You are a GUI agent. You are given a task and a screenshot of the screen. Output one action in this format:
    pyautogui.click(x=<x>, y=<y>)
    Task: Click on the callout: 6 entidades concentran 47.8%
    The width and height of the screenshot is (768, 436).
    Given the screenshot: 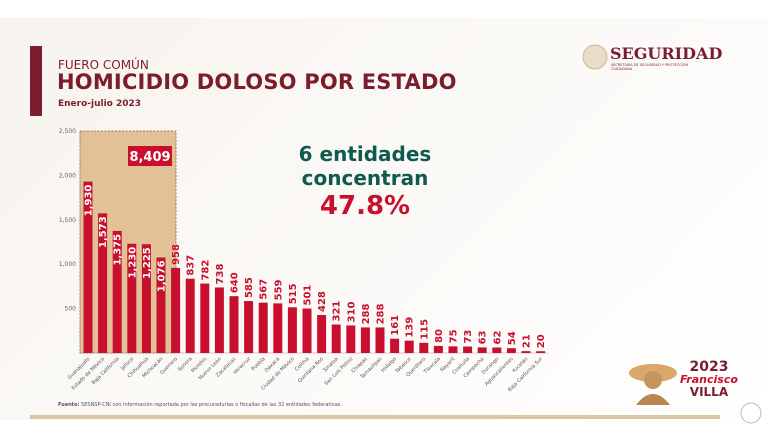 What is the action you would take?
    pyautogui.click(x=365, y=182)
    